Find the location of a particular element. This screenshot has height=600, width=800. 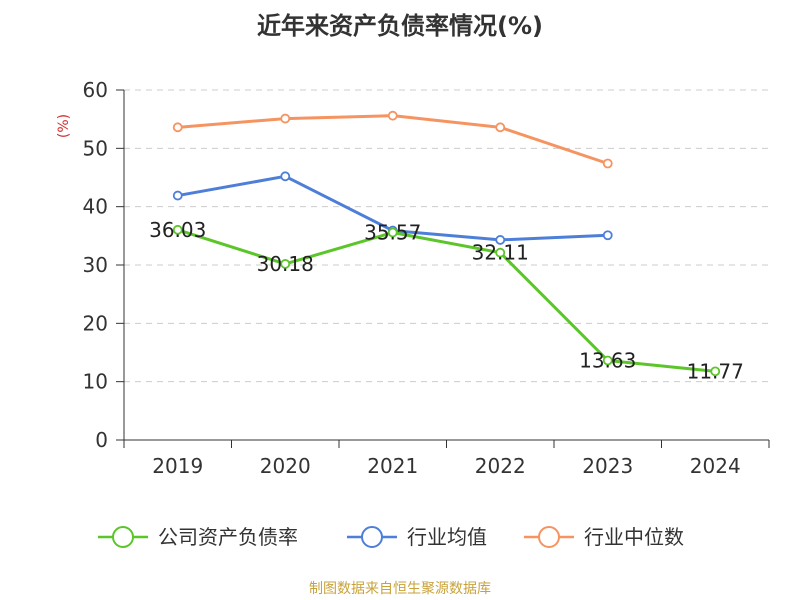

source-note: 制图数据来自恒生聚源数据库 is located at coordinates (400, 589).